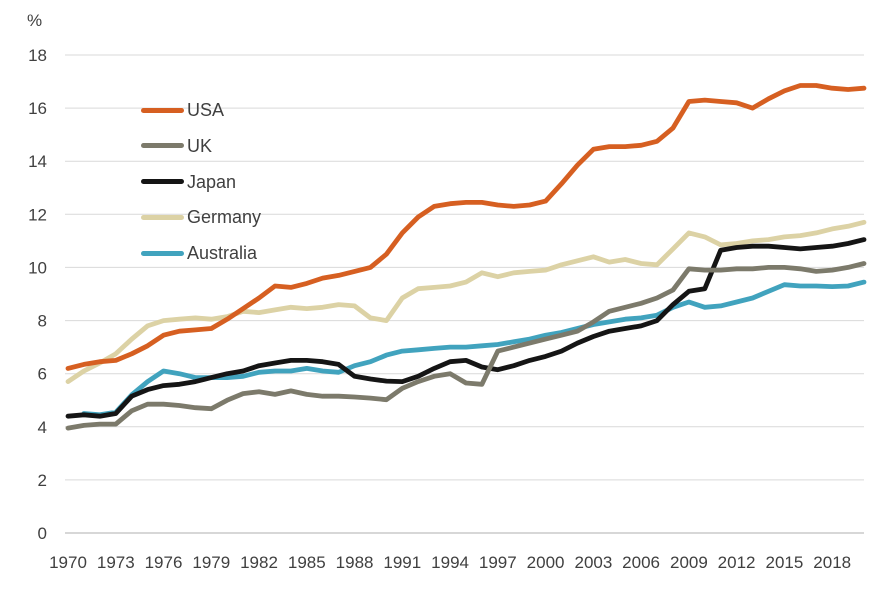  Describe the element at coordinates (42, 321) in the screenshot. I see `y-tick-label: 8` at that location.